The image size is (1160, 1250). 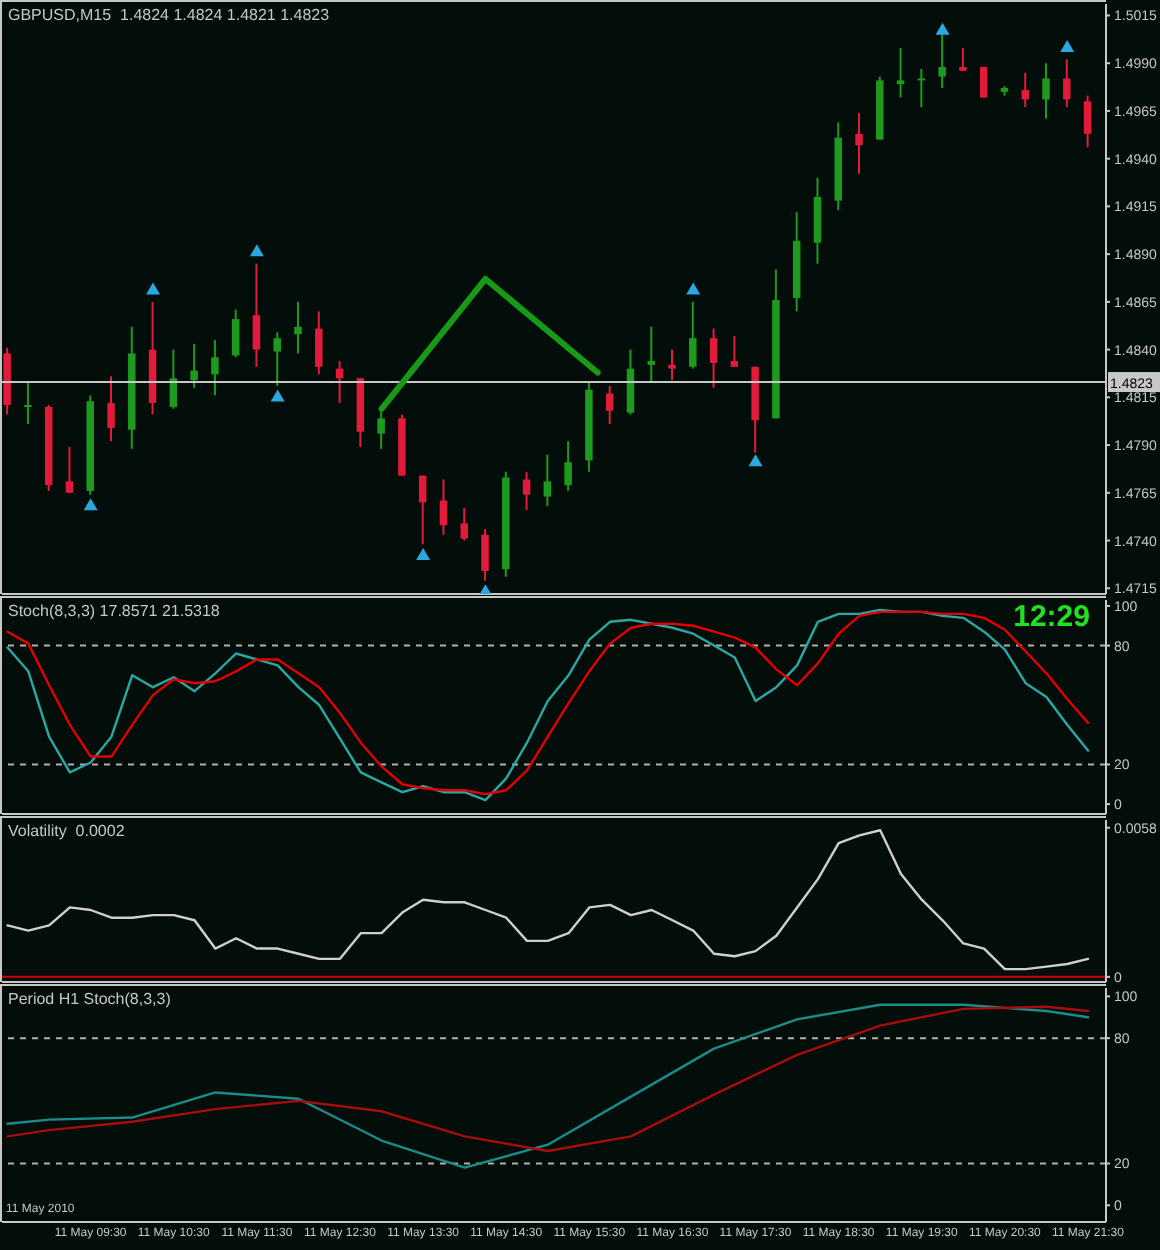 What do you see at coordinates (169, 15) in the screenshot?
I see `chart-title: GBPUSD,M15 1.4824 1.4824 1.4821 1.4823` at bounding box center [169, 15].